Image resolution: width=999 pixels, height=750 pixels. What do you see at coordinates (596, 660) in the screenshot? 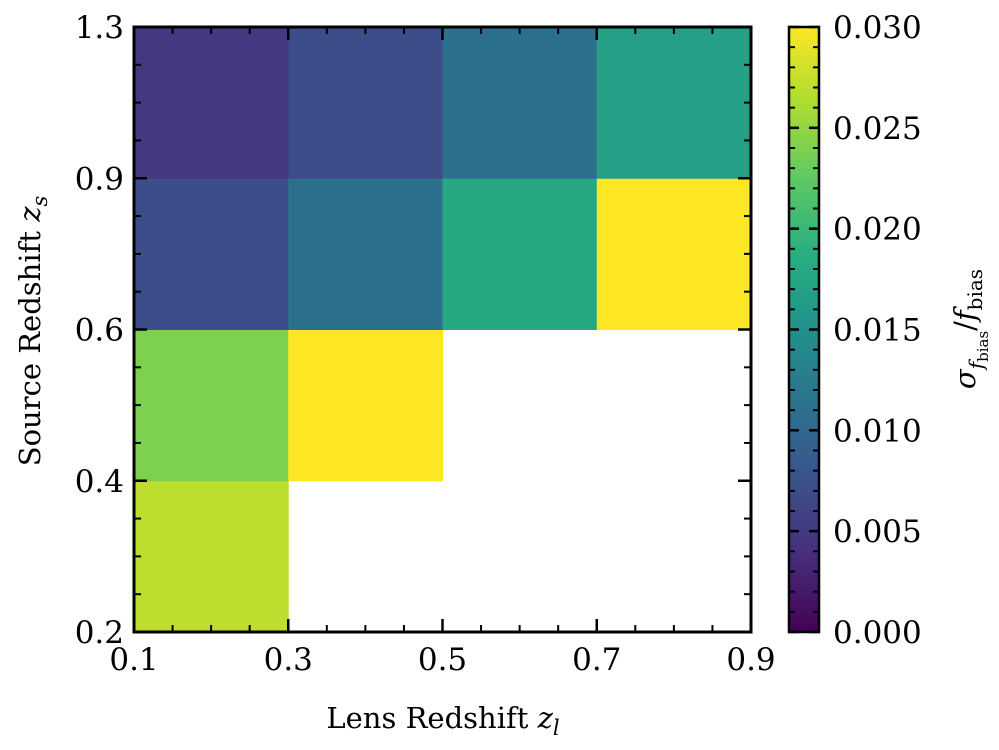
I see `x-tick-label: 0.7` at bounding box center [596, 660].